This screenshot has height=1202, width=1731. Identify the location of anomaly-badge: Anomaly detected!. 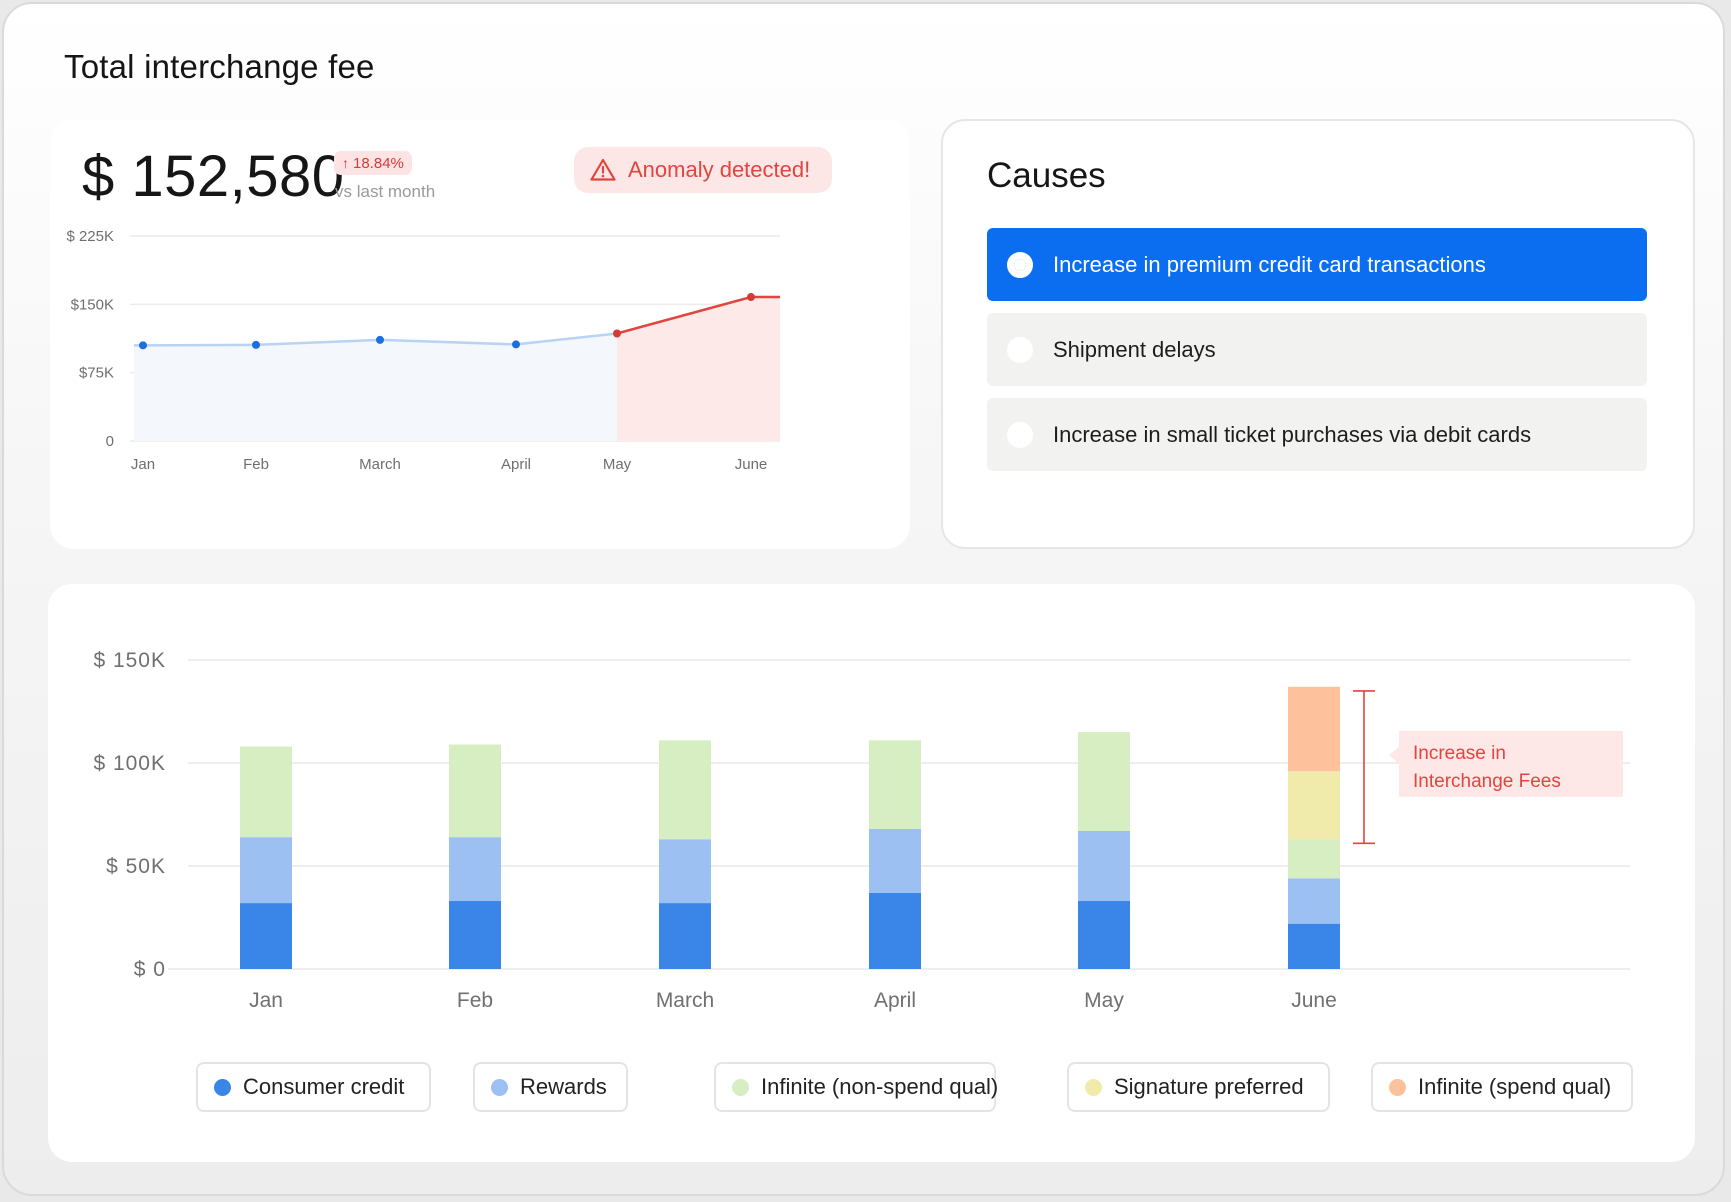
(703, 170).